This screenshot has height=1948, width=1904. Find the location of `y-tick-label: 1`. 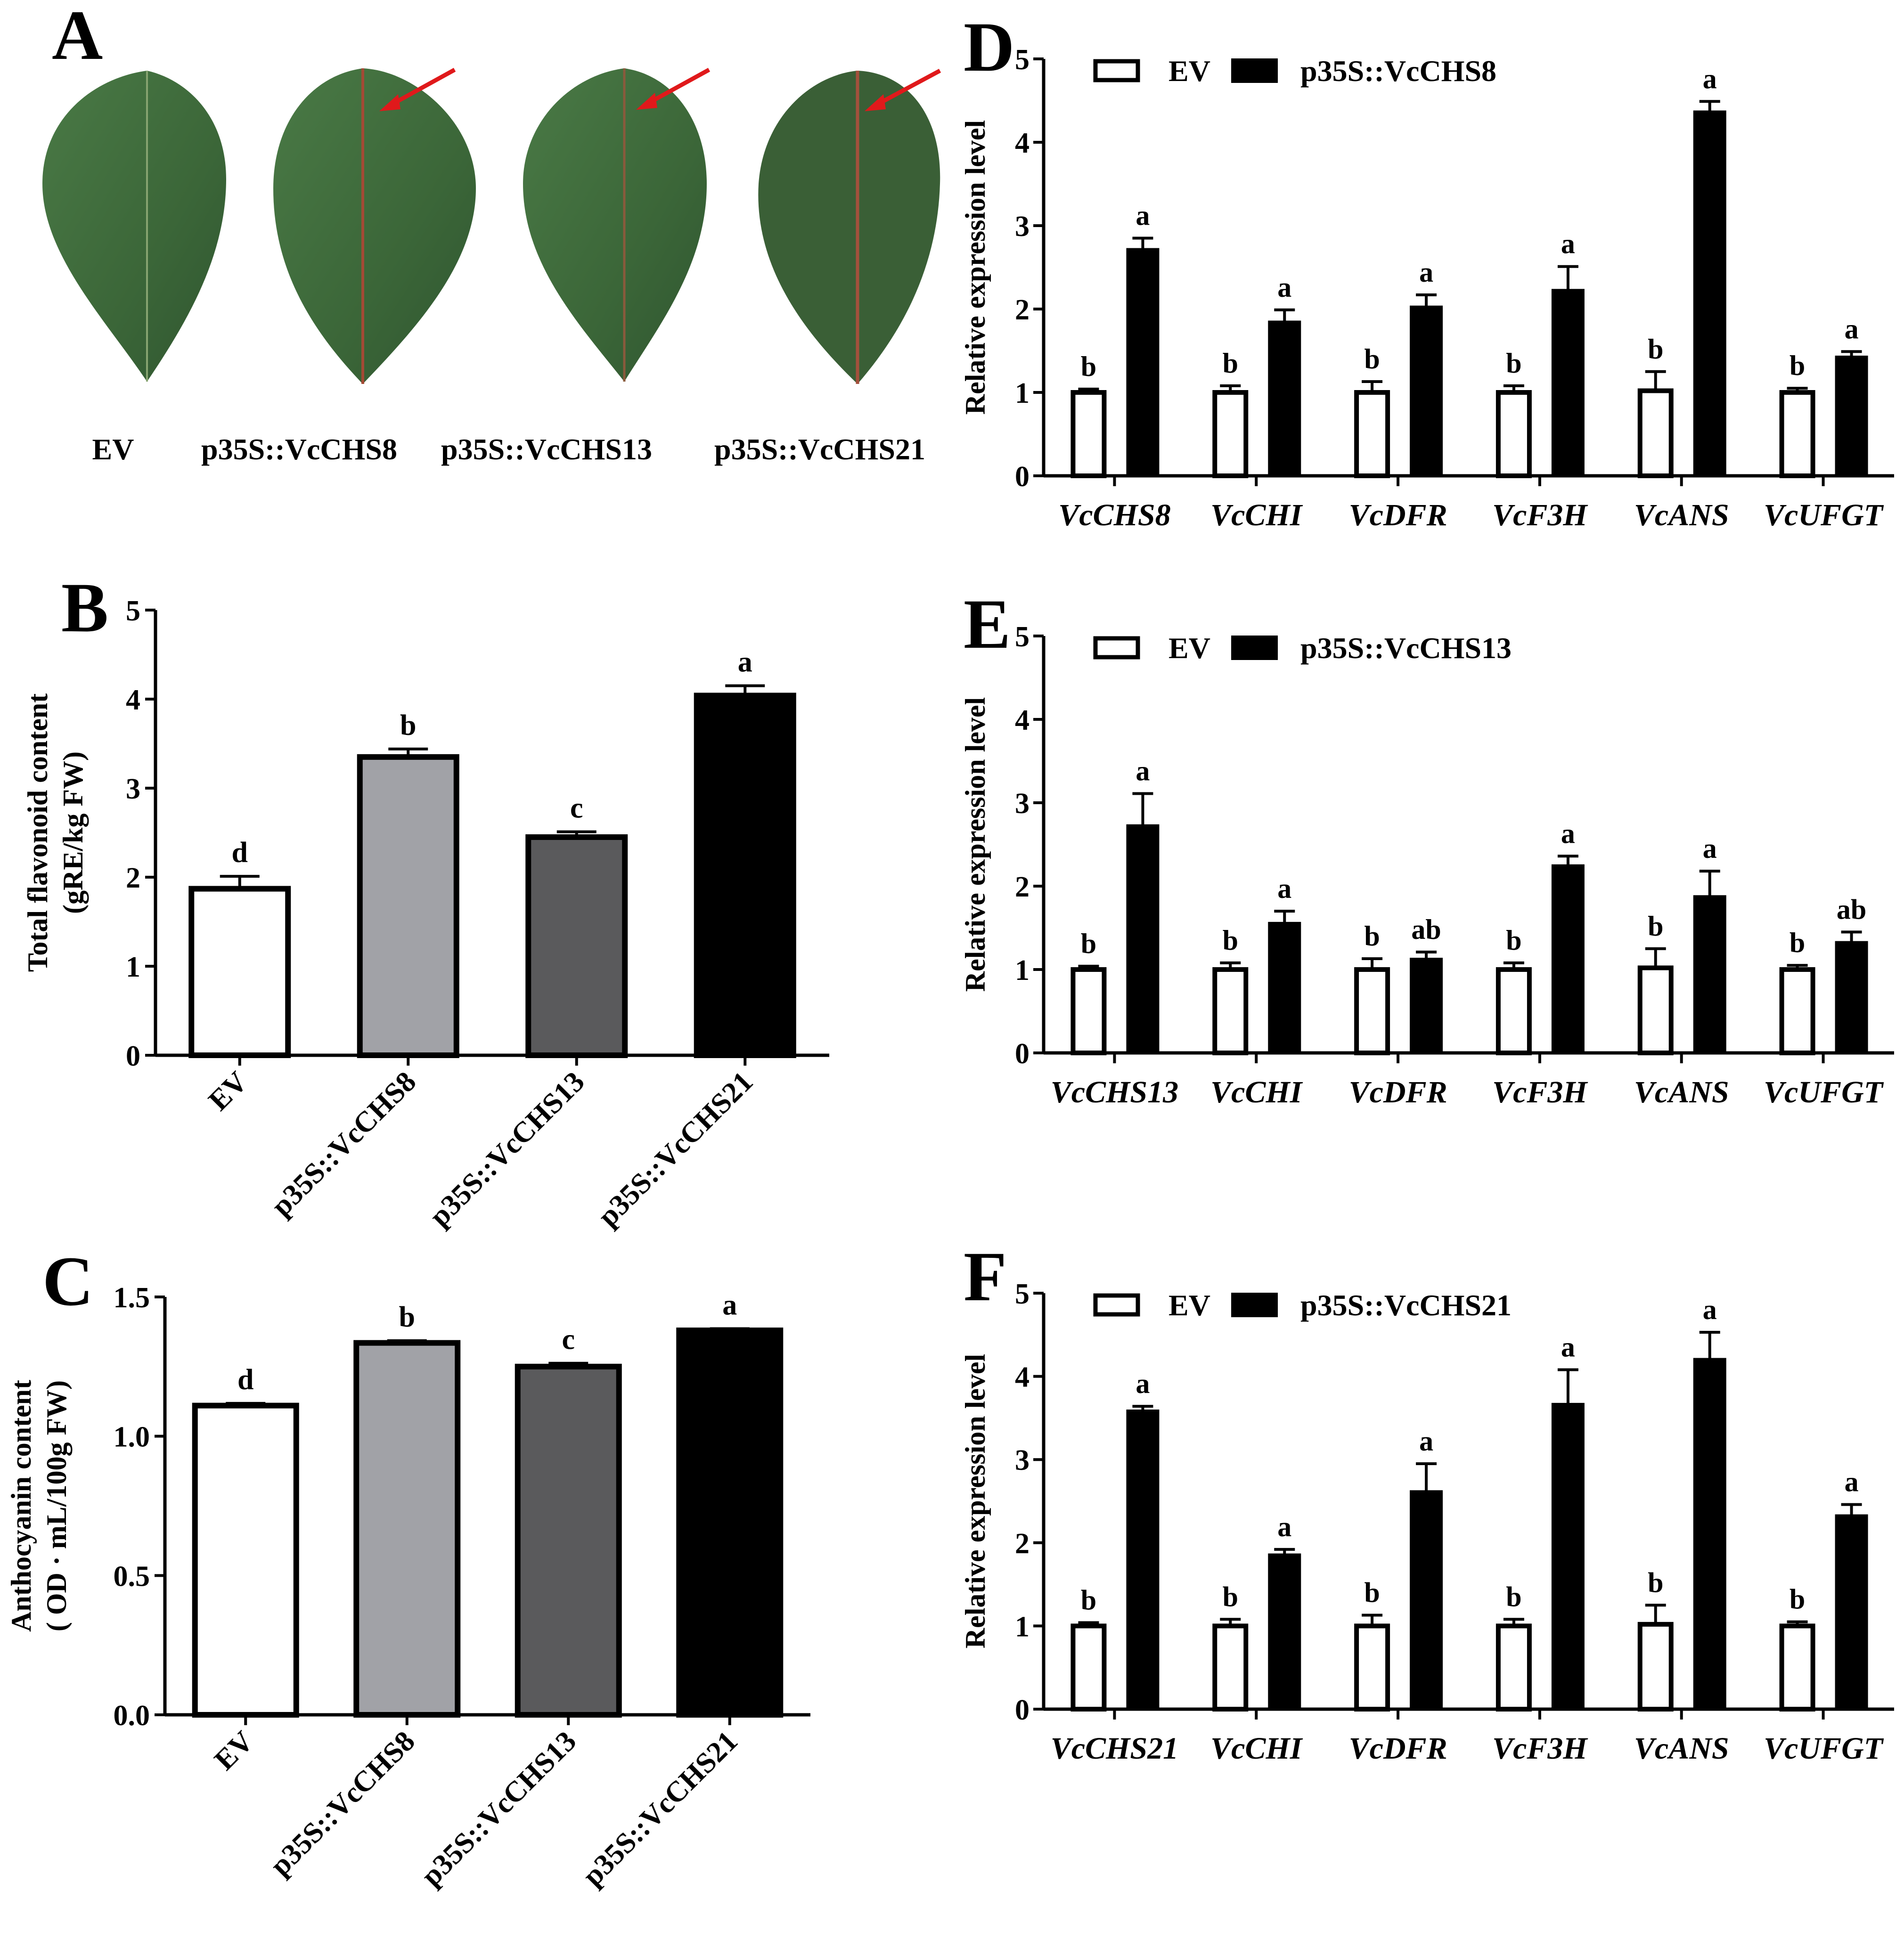

y-tick-label: 1 is located at coordinates (133, 967).